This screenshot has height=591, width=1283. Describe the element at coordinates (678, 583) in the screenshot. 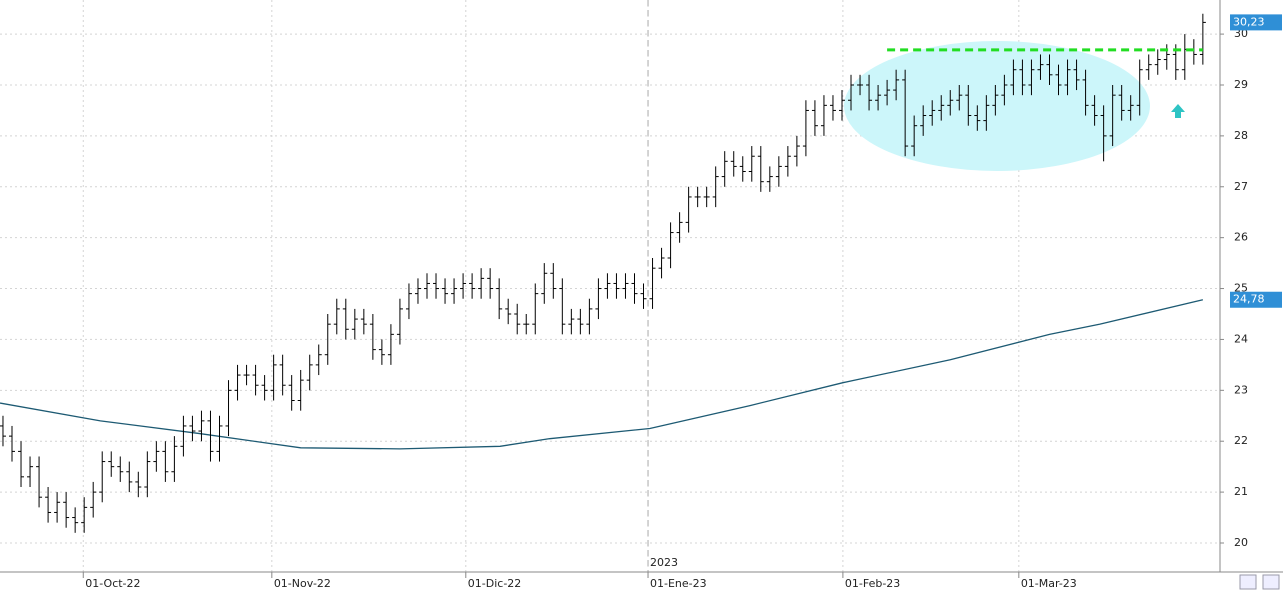

I see `x-tick-label: 01-Ene-23` at that location.